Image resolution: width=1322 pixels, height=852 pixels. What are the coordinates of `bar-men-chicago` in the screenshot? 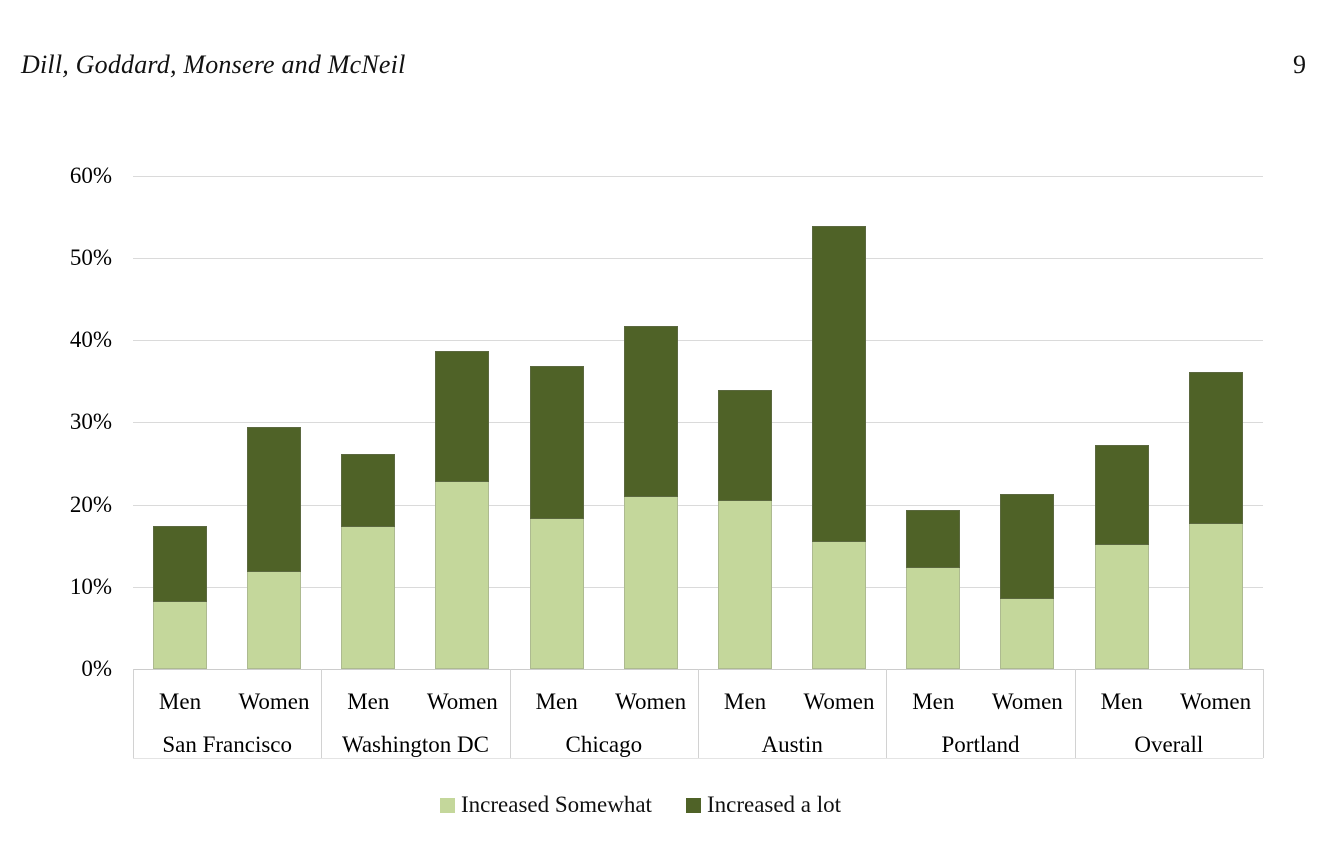 It's located at (556, 517).